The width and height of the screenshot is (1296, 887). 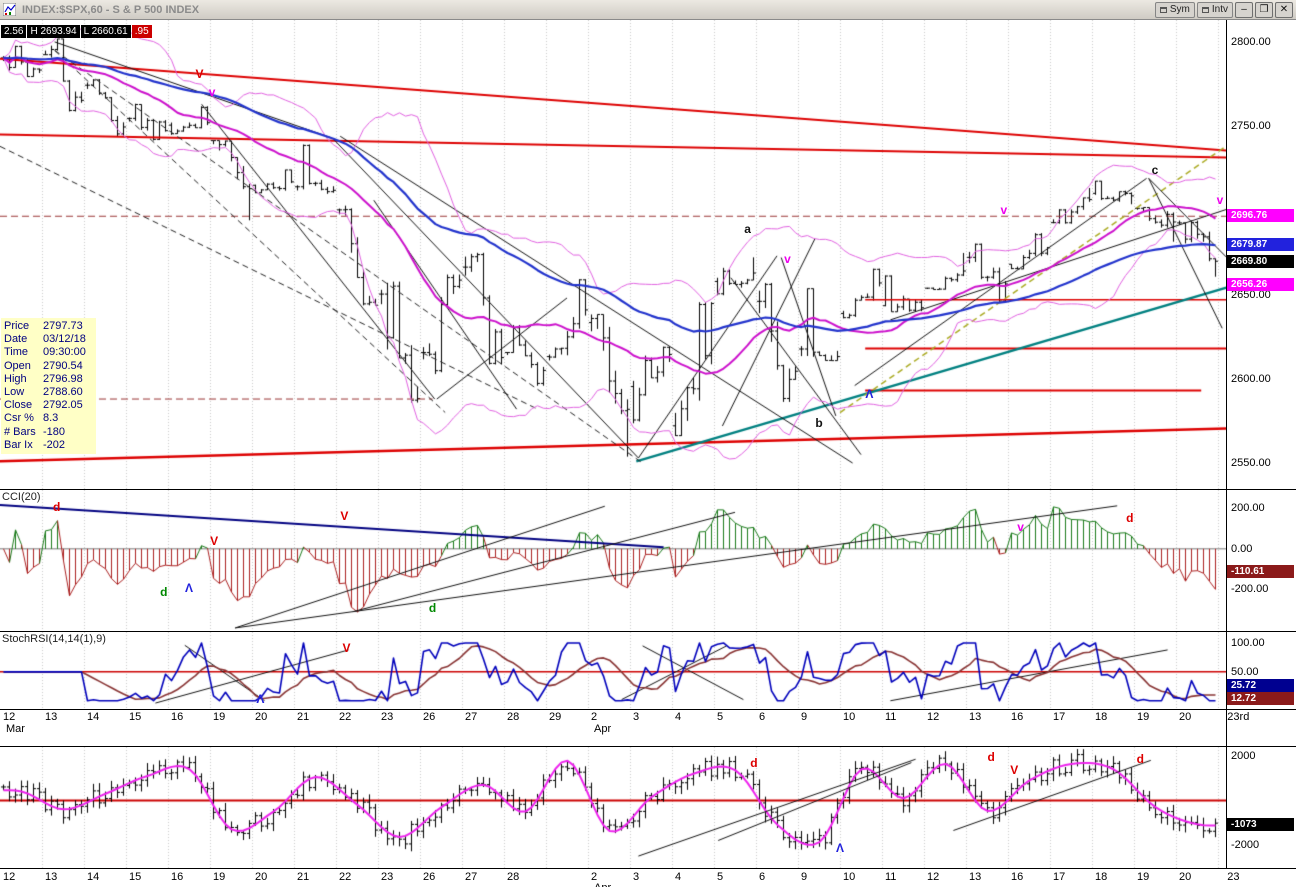 What do you see at coordinates (54, 431) in the screenshot?
I see `infobox-value: -180` at bounding box center [54, 431].